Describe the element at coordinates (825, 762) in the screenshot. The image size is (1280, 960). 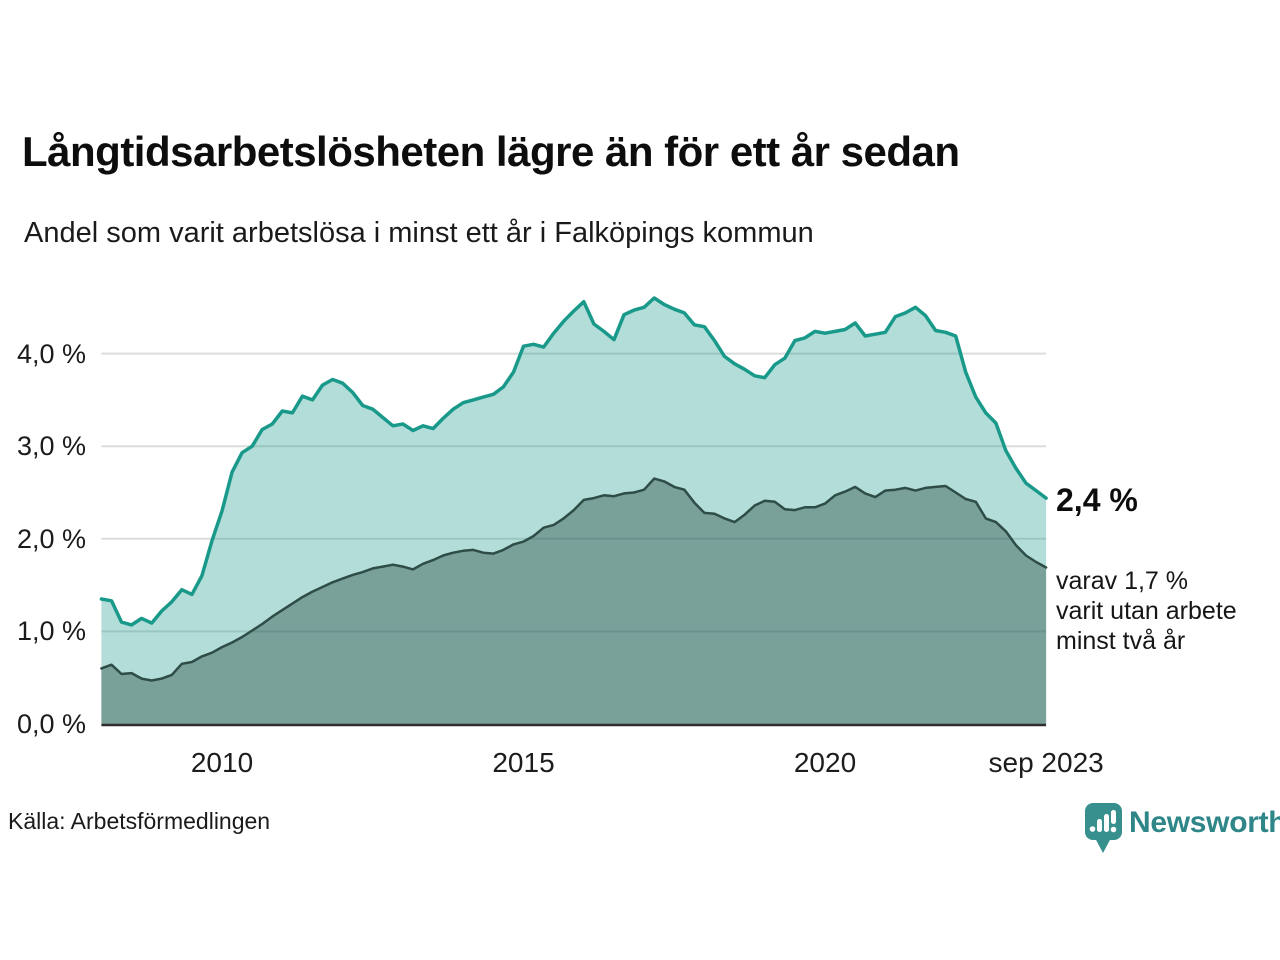
I see `x-axis-tick-label: 2020` at that location.